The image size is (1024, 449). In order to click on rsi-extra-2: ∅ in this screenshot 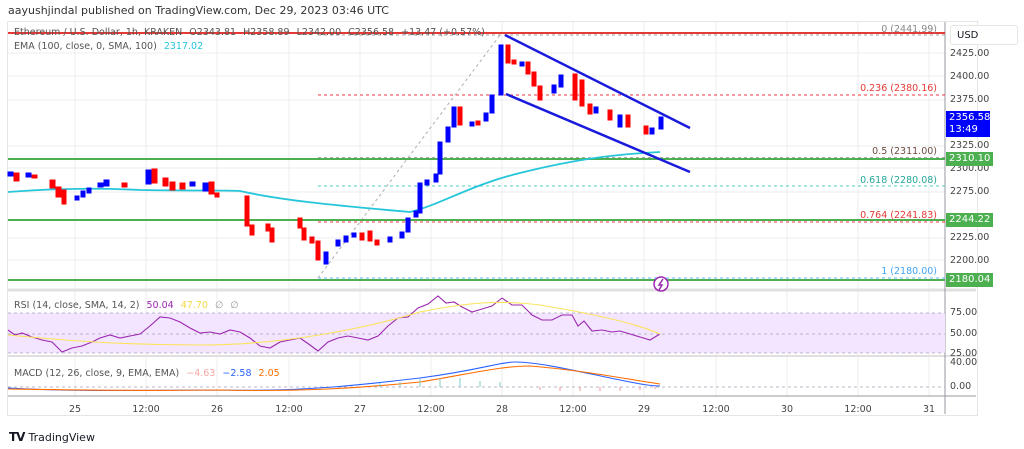, I will do `click(234, 305)`.